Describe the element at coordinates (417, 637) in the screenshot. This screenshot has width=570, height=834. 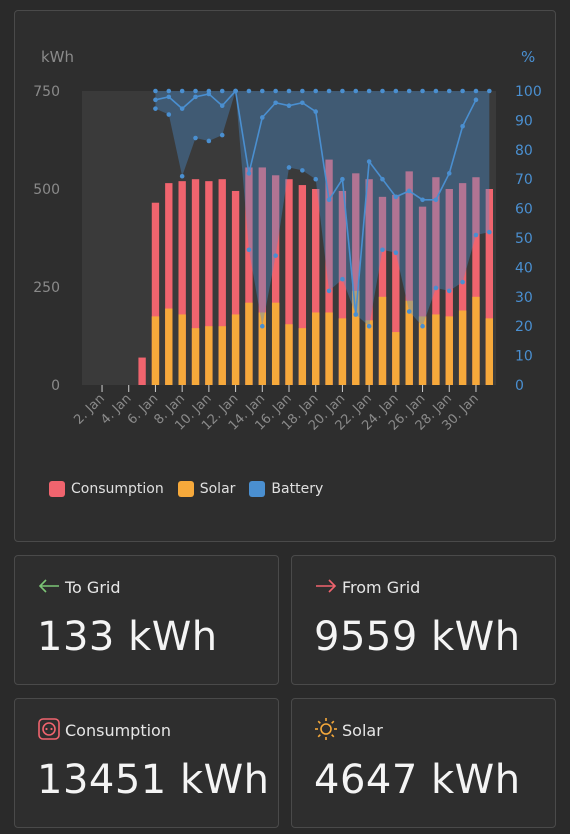
I see `from-grid-value: 9559 kWh` at that location.